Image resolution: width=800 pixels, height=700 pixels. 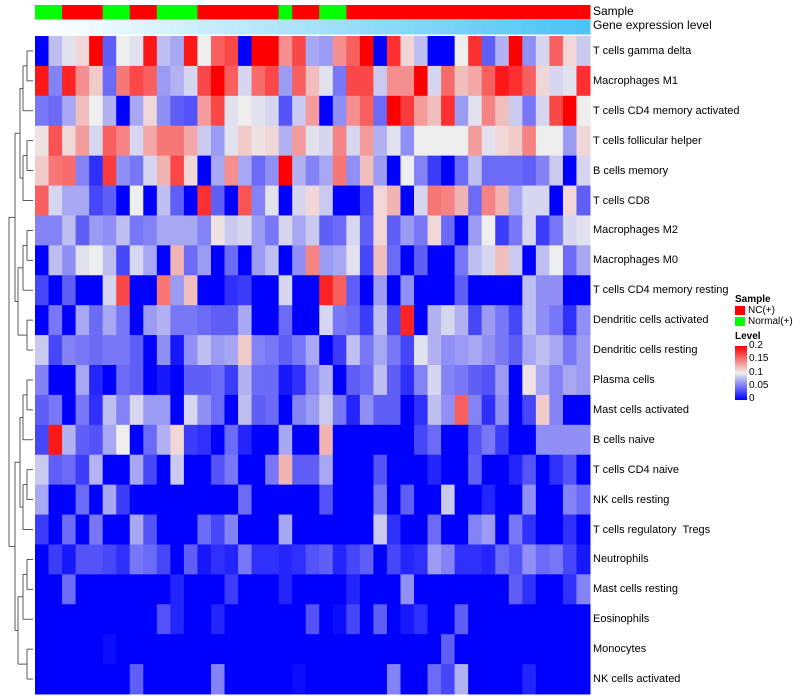 What do you see at coordinates (620, 649) in the screenshot?
I see `row-label: Monocytes` at bounding box center [620, 649].